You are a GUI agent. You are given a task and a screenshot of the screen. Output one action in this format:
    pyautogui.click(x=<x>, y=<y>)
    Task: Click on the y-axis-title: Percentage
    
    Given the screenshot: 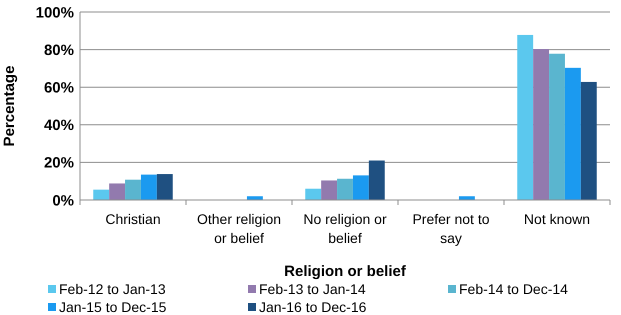 What is the action you would take?
    pyautogui.click(x=9, y=106)
    